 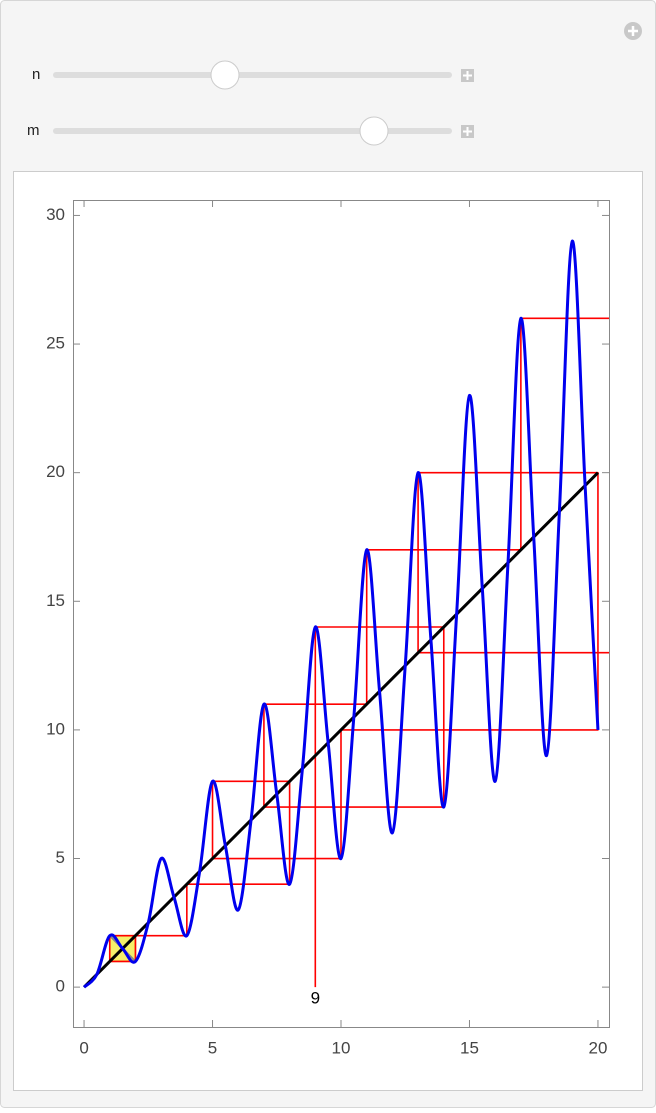 I want to click on slider-label: n, so click(x=36, y=74).